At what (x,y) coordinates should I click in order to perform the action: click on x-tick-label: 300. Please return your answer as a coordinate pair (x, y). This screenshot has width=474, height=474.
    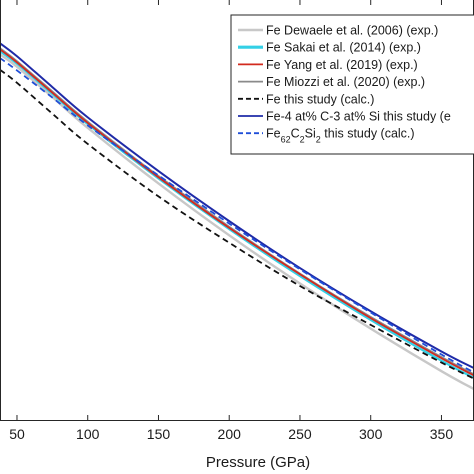
    Looking at the image, I should click on (371, 434).